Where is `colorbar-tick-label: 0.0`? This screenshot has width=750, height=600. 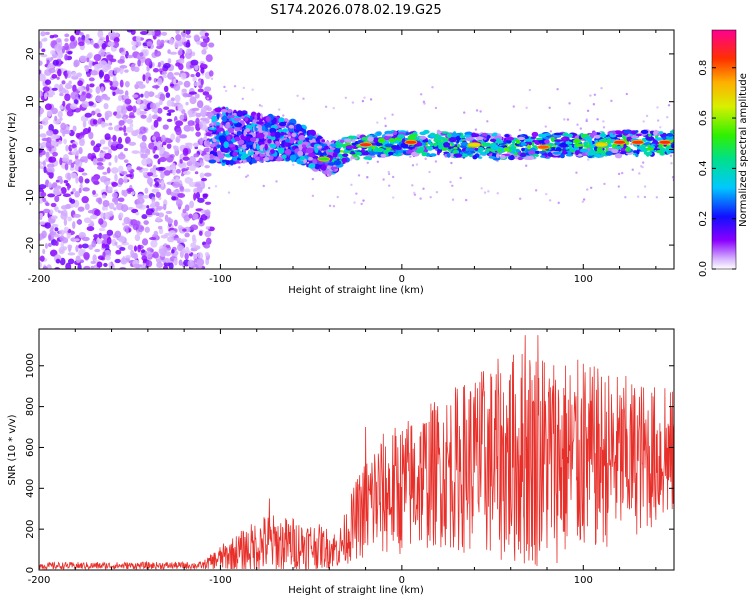
colorbar-tick-label: 0.0 is located at coordinates (703, 269).